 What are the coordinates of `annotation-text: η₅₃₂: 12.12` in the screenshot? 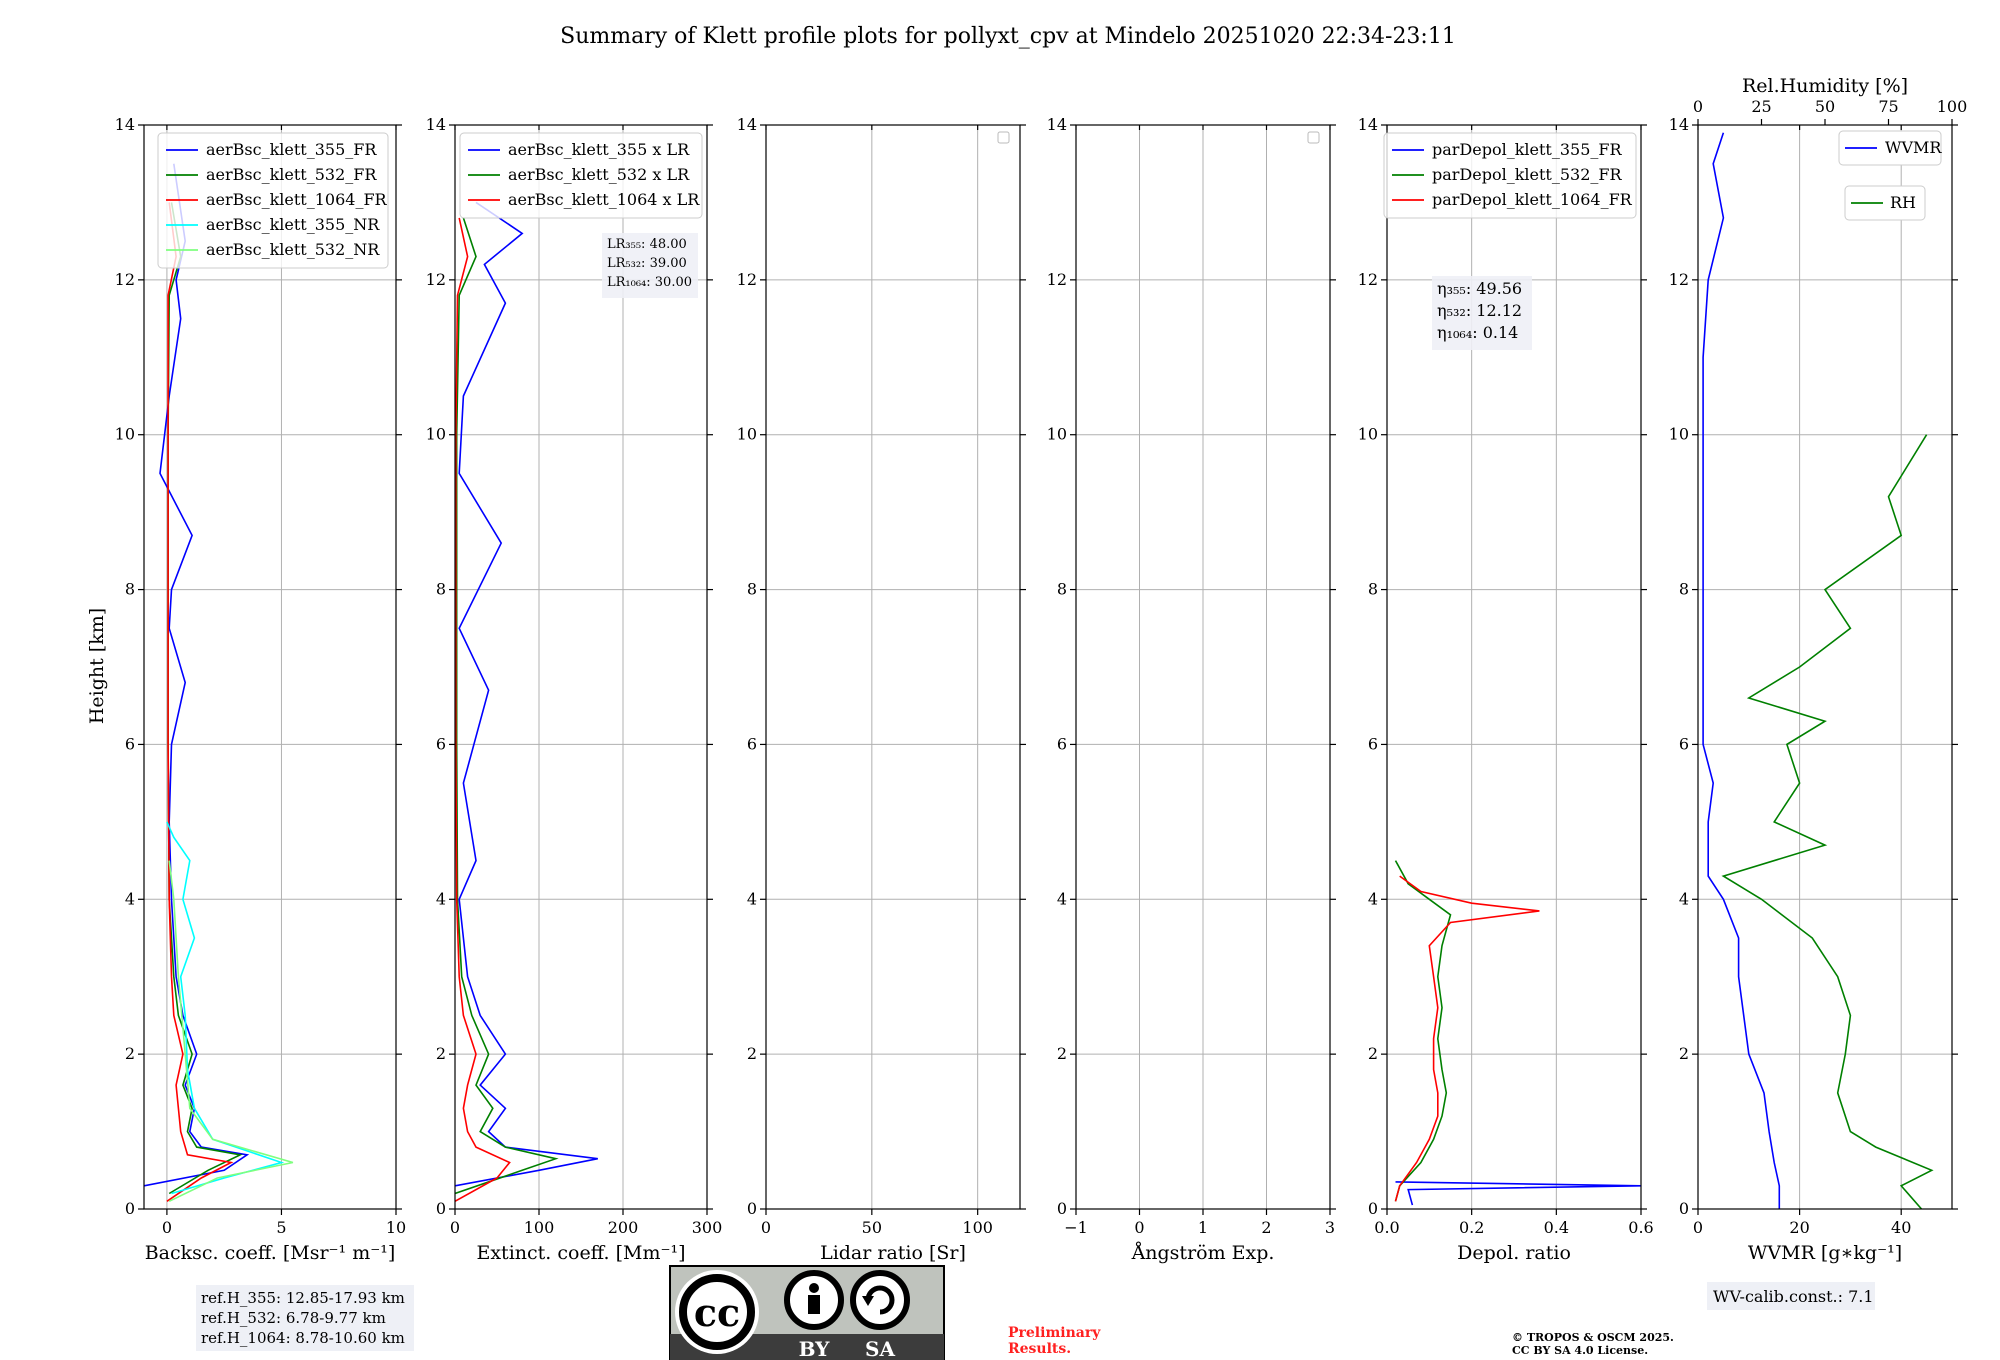 It's located at (1479, 310).